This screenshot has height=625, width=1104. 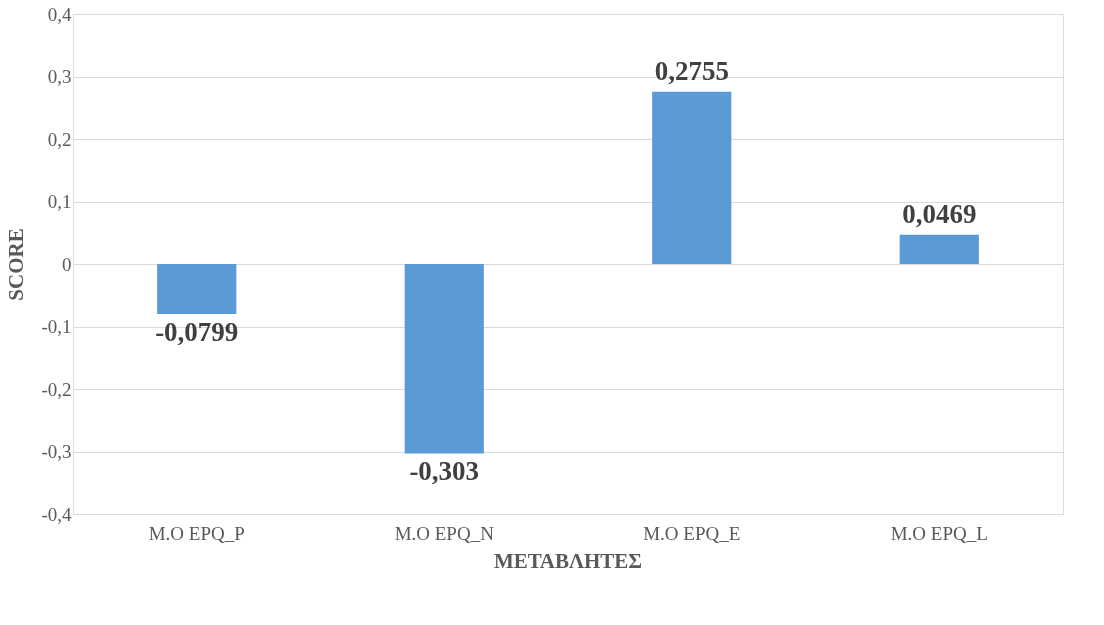 I want to click on data-label: 0,2755, so click(x=691, y=70).